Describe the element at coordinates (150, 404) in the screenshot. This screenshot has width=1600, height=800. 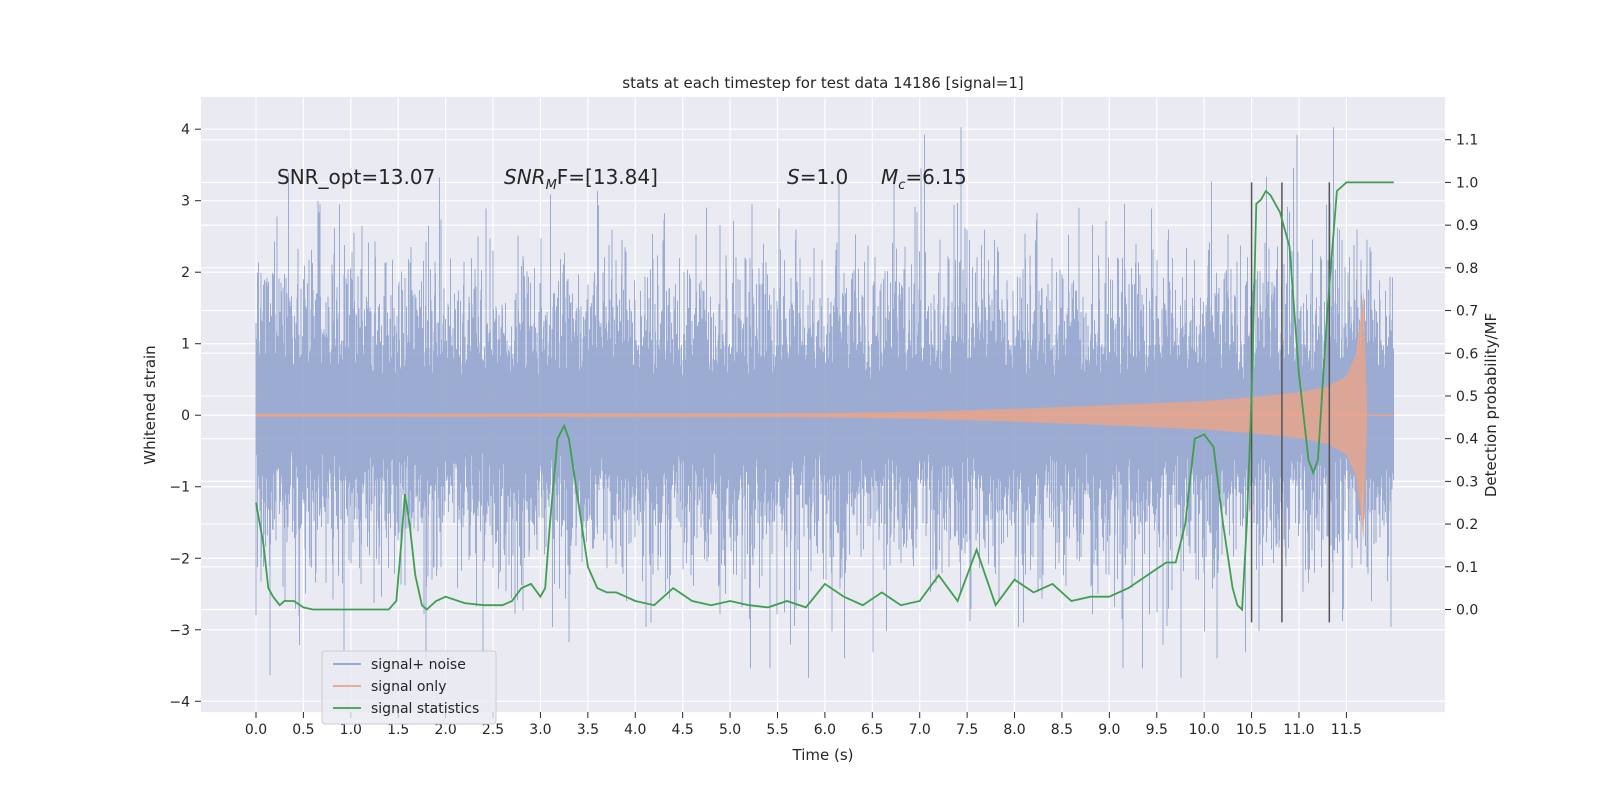
I see `y-left-axis-label: Whitened strain` at that location.